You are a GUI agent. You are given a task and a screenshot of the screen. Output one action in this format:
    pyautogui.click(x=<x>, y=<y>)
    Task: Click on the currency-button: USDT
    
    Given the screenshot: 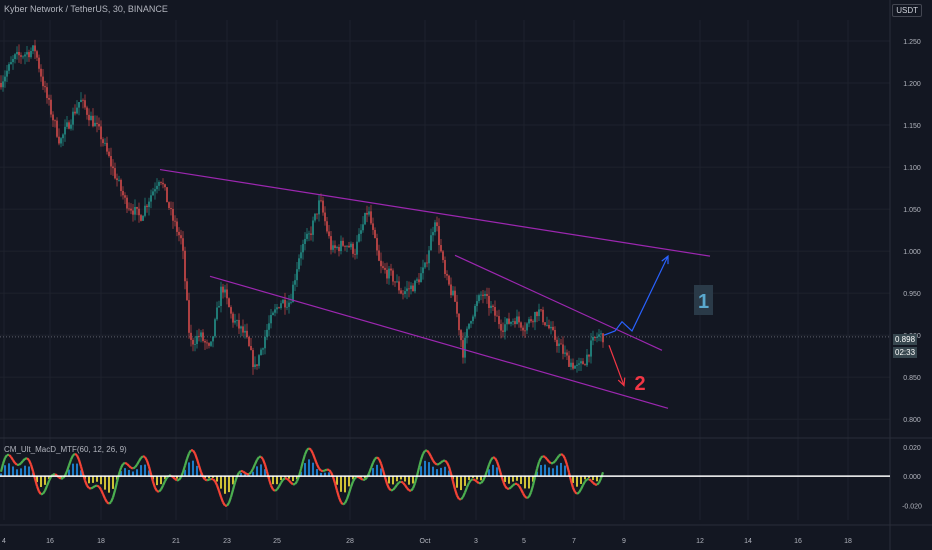 What is the action you would take?
    pyautogui.click(x=907, y=10)
    